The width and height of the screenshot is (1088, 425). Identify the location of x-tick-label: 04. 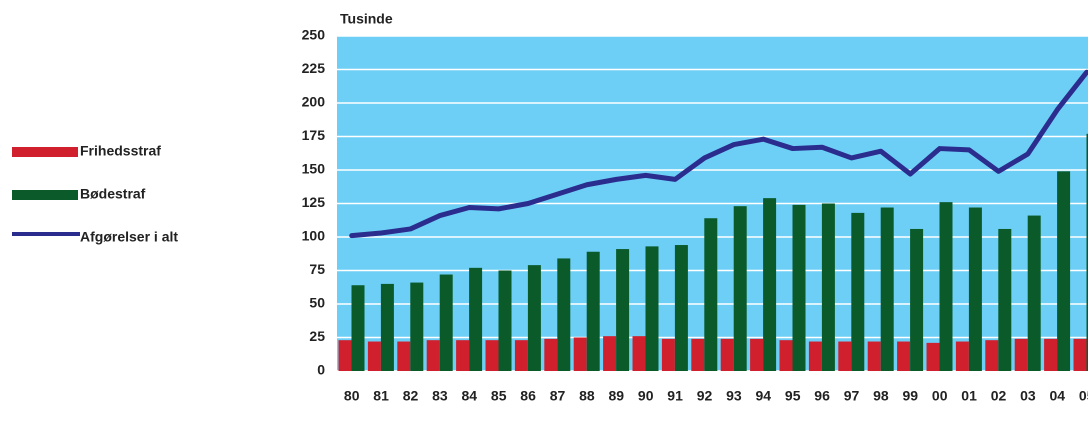
(1058, 396).